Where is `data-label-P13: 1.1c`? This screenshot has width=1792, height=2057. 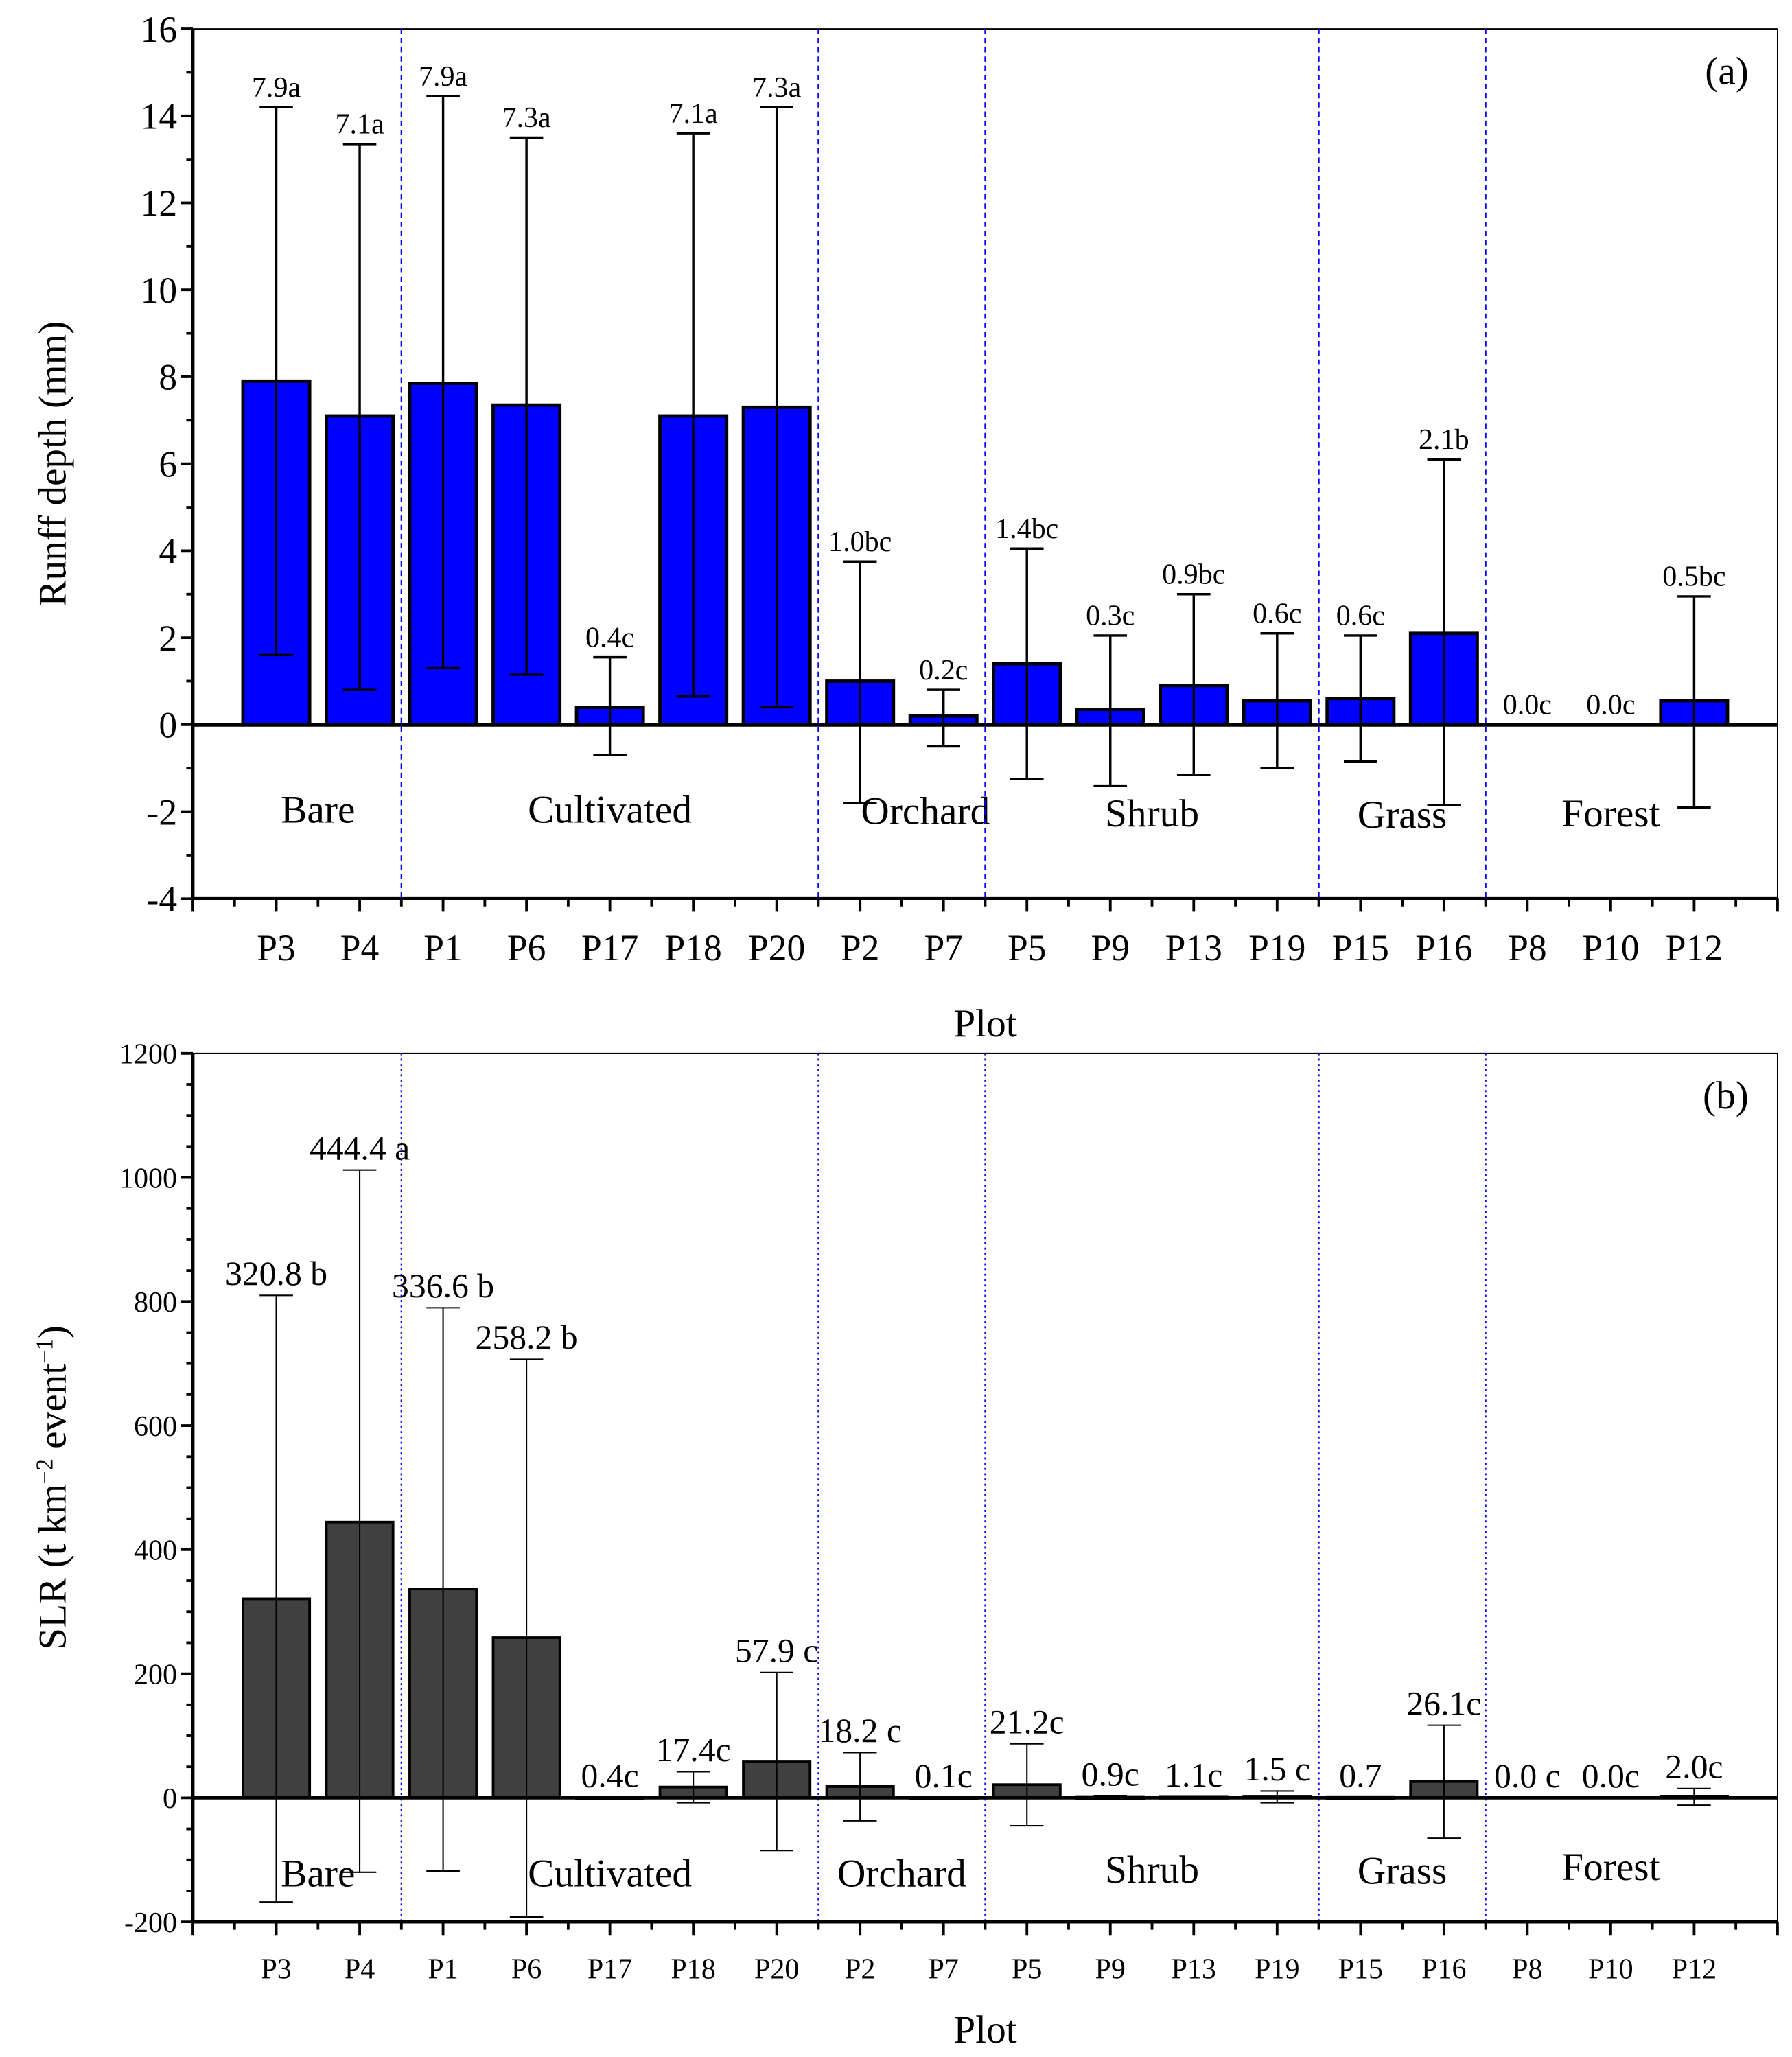 data-label-P13: 1.1c is located at coordinates (1193, 1775).